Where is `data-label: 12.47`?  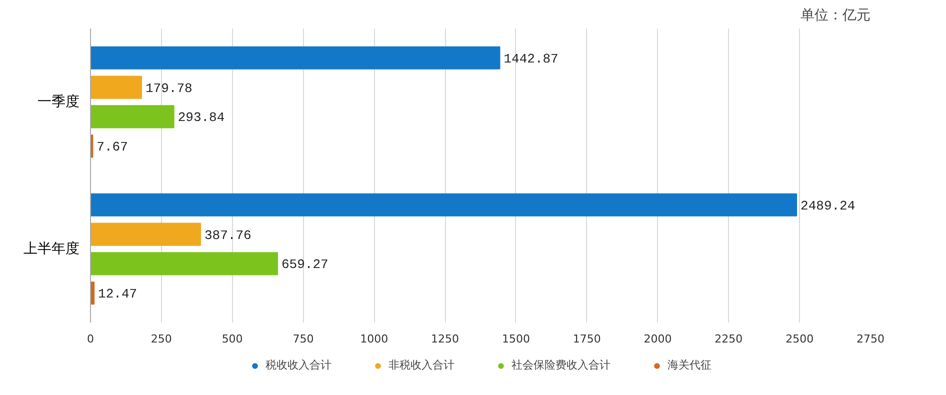
data-label: 12.47 is located at coordinates (118, 294).